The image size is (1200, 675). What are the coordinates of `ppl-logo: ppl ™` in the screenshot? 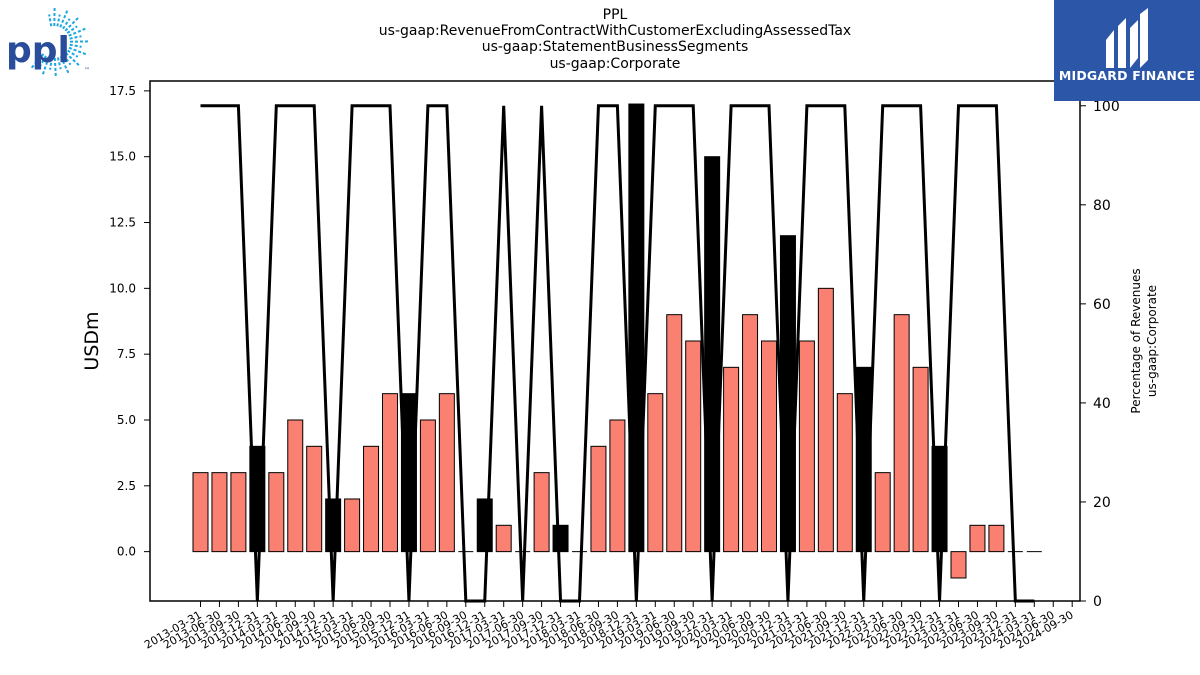 It's located at (50, 41).